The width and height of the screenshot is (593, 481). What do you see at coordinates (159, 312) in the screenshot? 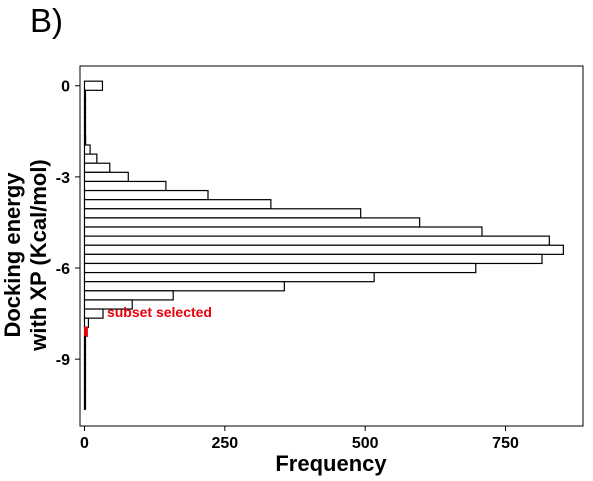
I see `subset-selected-annotation: subset selected` at bounding box center [159, 312].